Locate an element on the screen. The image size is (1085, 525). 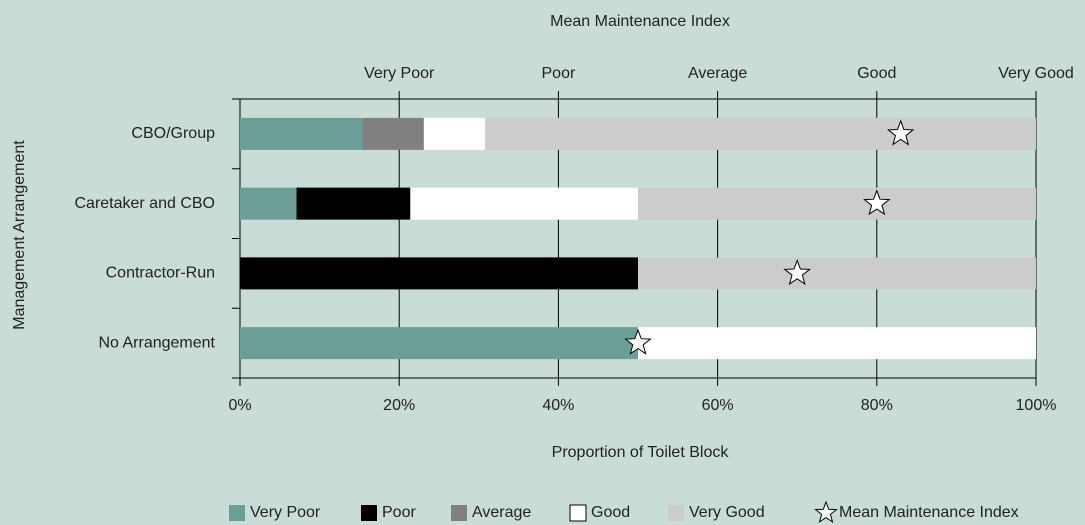
top-axis-title: Mean Maintenance Index is located at coordinates (640, 21).